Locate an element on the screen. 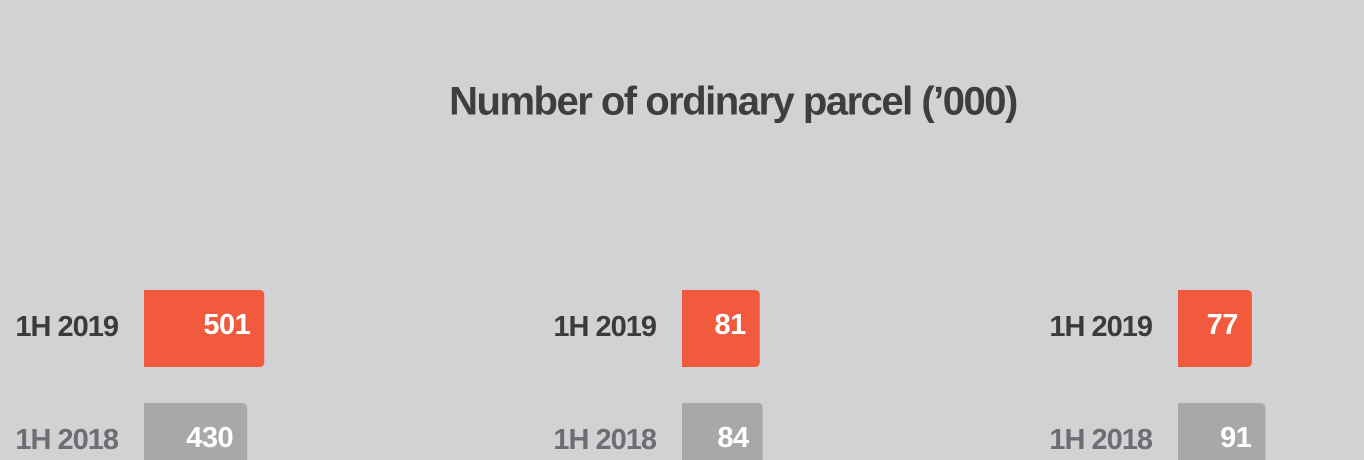 The height and width of the screenshot is (460, 1364). value-label: 81 is located at coordinates (730, 325).